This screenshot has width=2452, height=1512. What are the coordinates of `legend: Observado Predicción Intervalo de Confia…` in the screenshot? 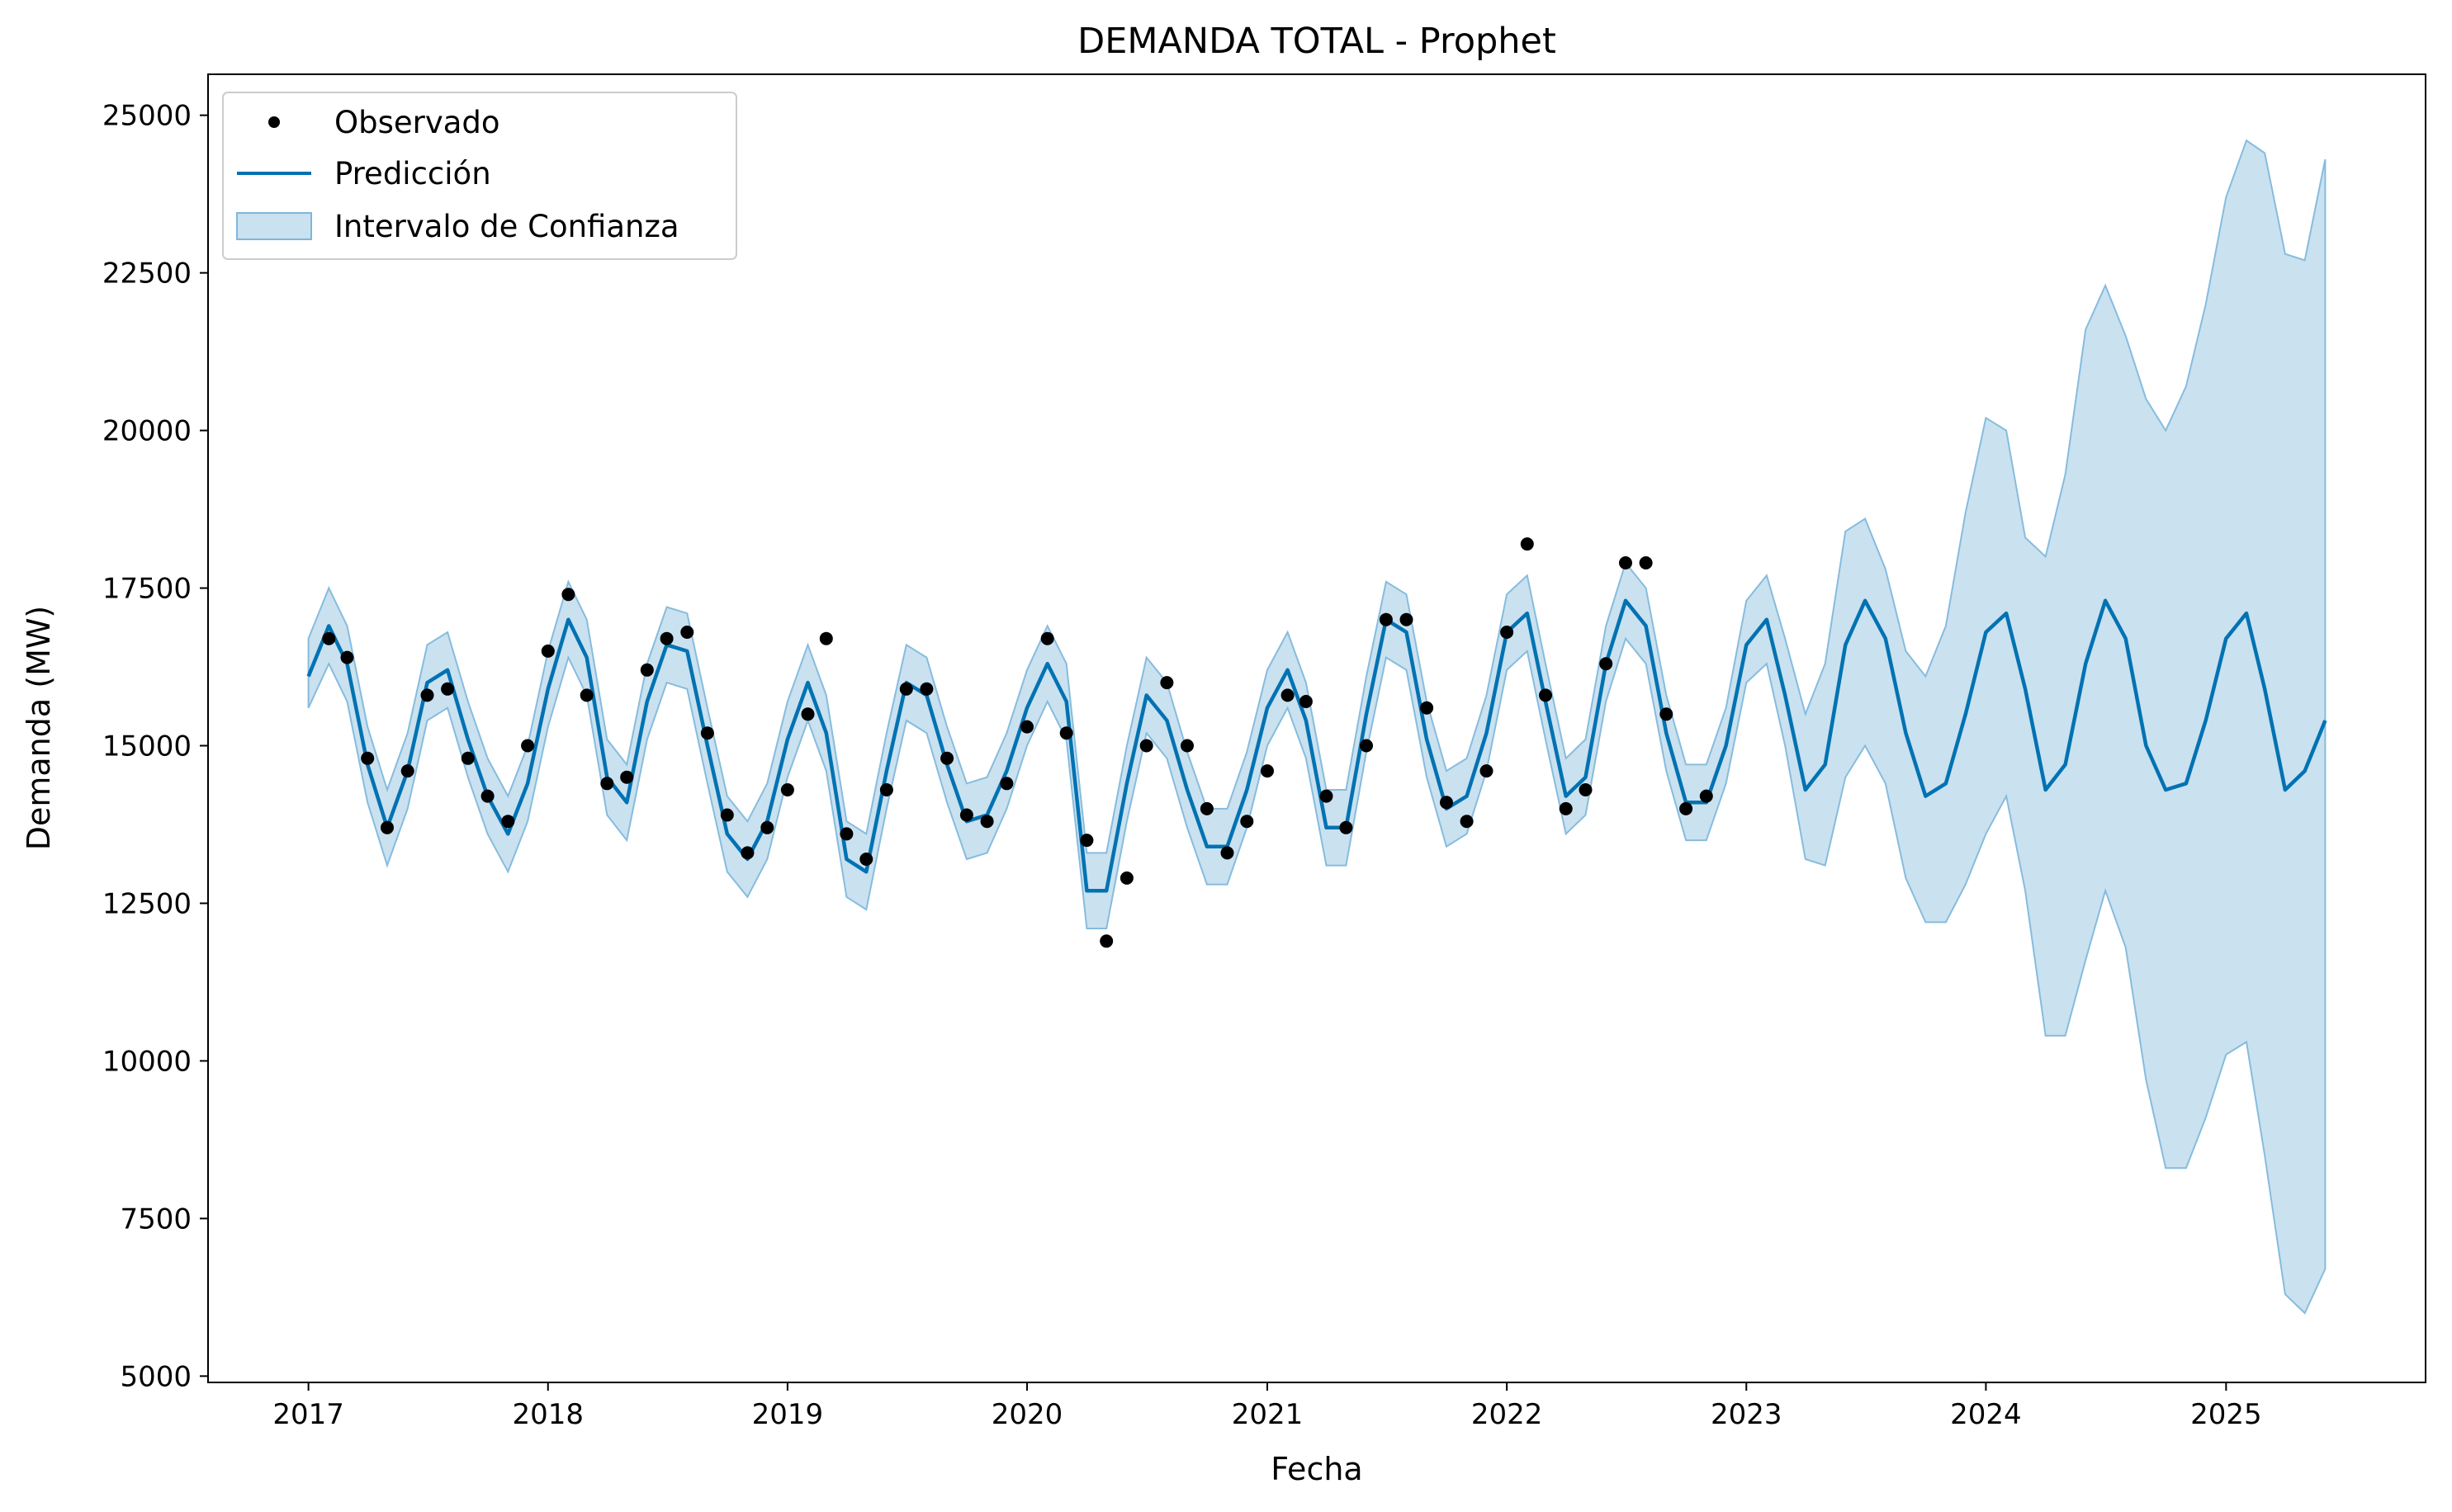 It's located at (479, 176).